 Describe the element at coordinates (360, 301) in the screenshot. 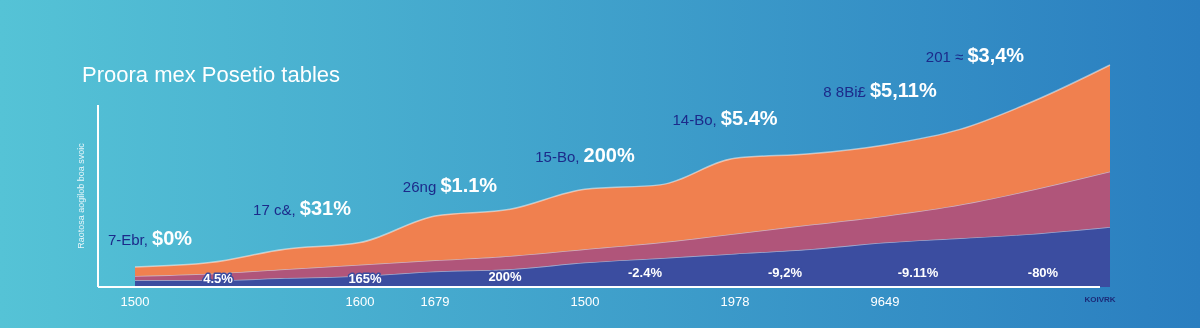

I see `x-tick-label: 1600` at that location.